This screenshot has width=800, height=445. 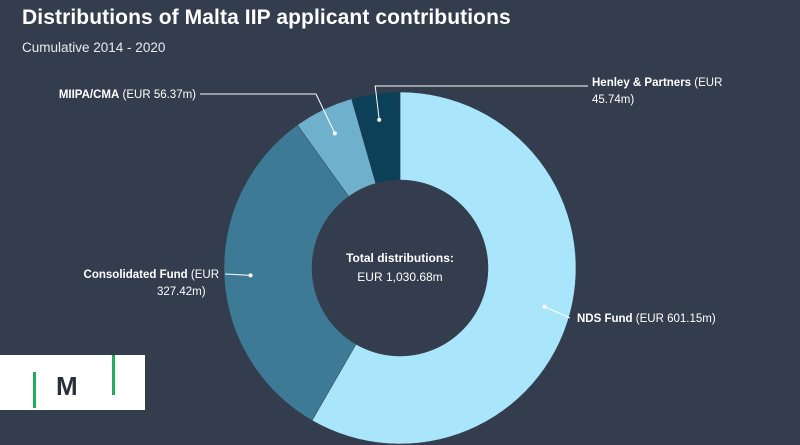 I want to click on slice-label-miipa-cma: MIIPA/CMA (EUR 56.37m), so click(x=127, y=95).